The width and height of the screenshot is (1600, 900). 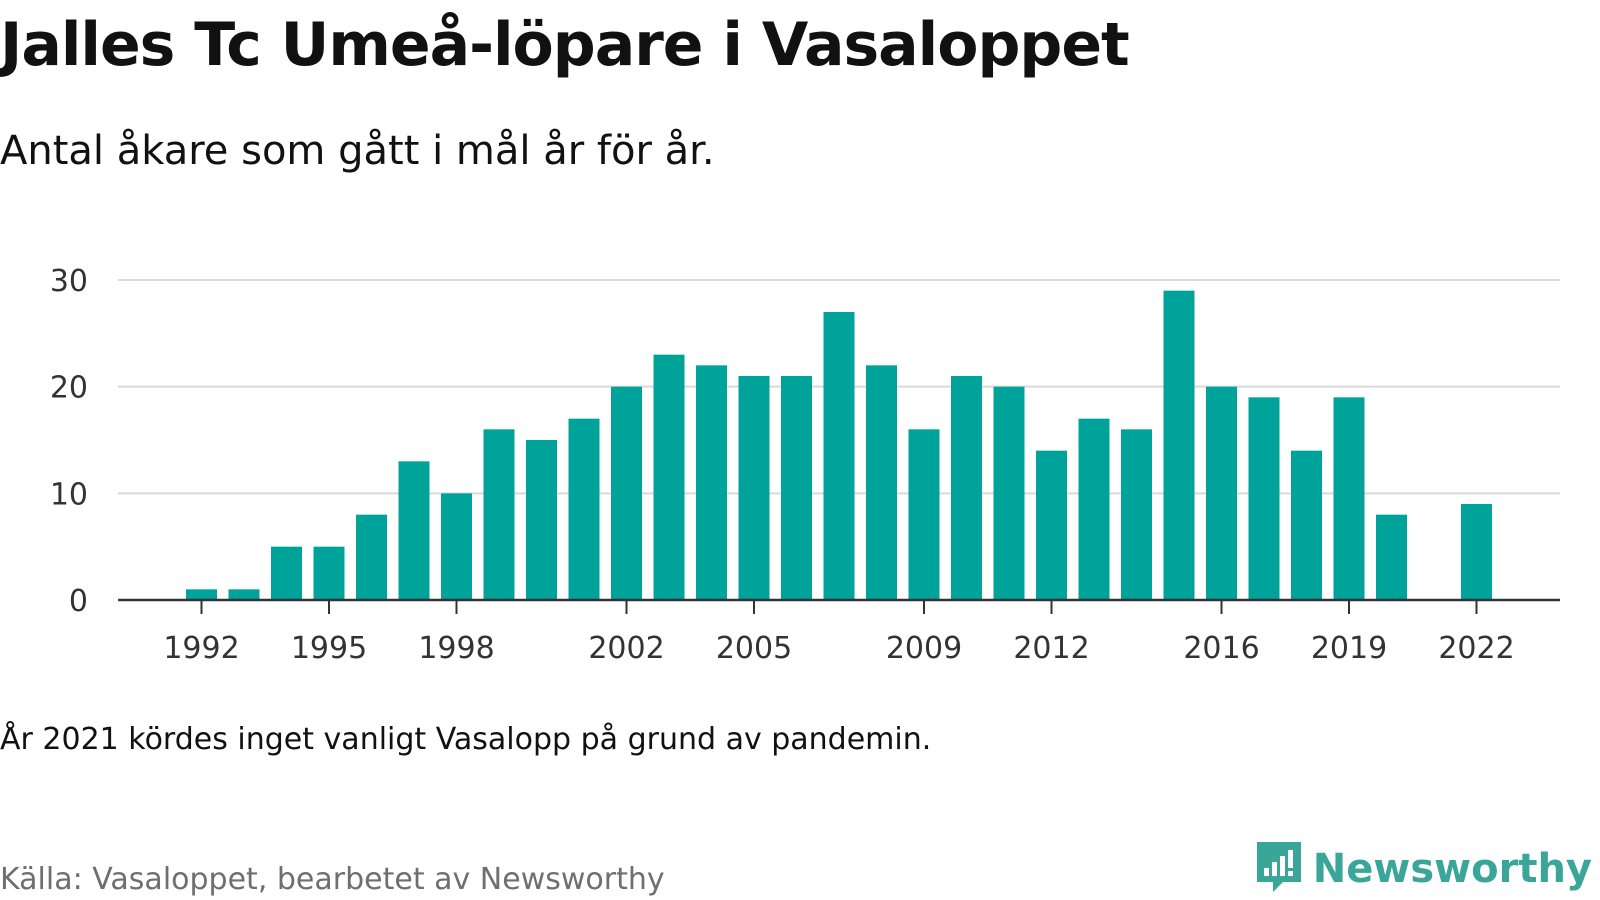 I want to click on x-tick-label: 2016, so click(x=1221, y=648).